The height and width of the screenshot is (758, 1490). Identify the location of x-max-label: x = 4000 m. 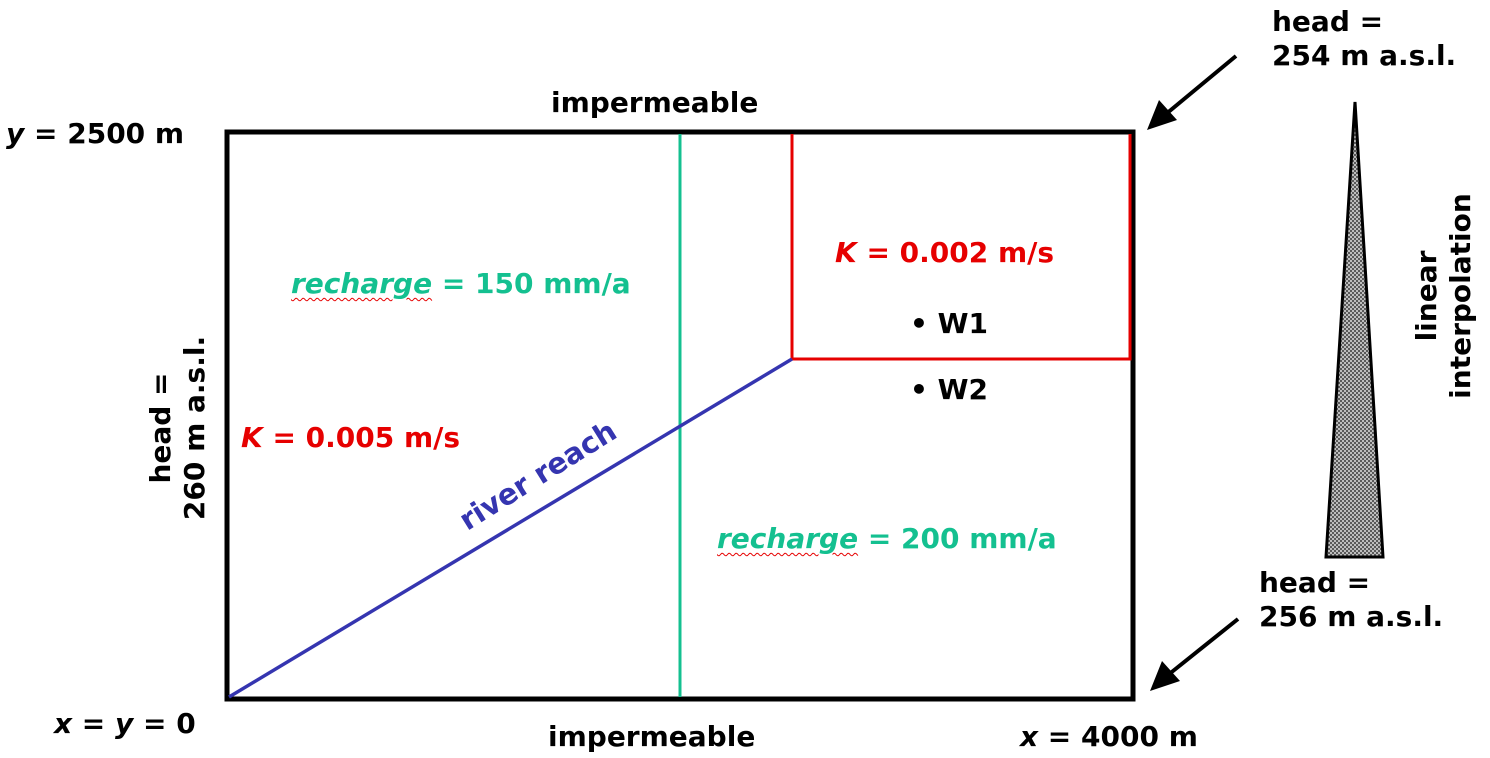
(1109, 737).